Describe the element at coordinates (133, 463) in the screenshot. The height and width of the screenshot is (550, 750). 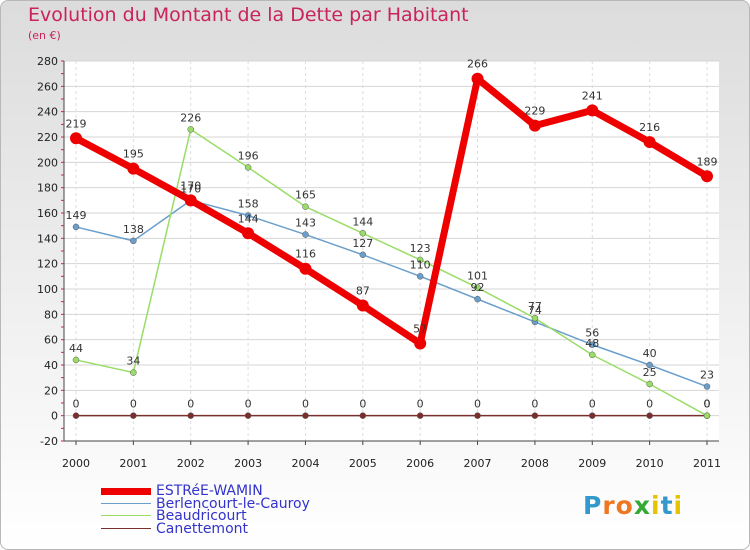
I see `x-tick-label: 2001` at that location.